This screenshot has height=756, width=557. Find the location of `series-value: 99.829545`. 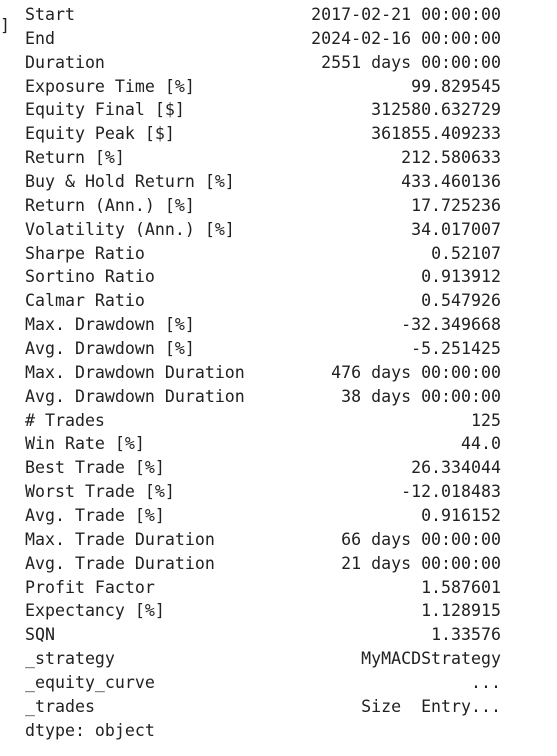

series-value: 99.829545 is located at coordinates (456, 86).